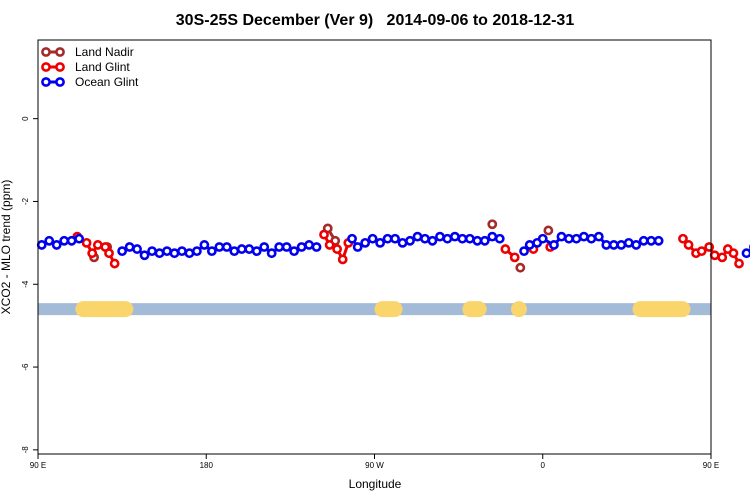 This screenshot has height=500, width=750. Describe the element at coordinates (543, 465) in the screenshot. I see `x-tick-label: 0` at that location.